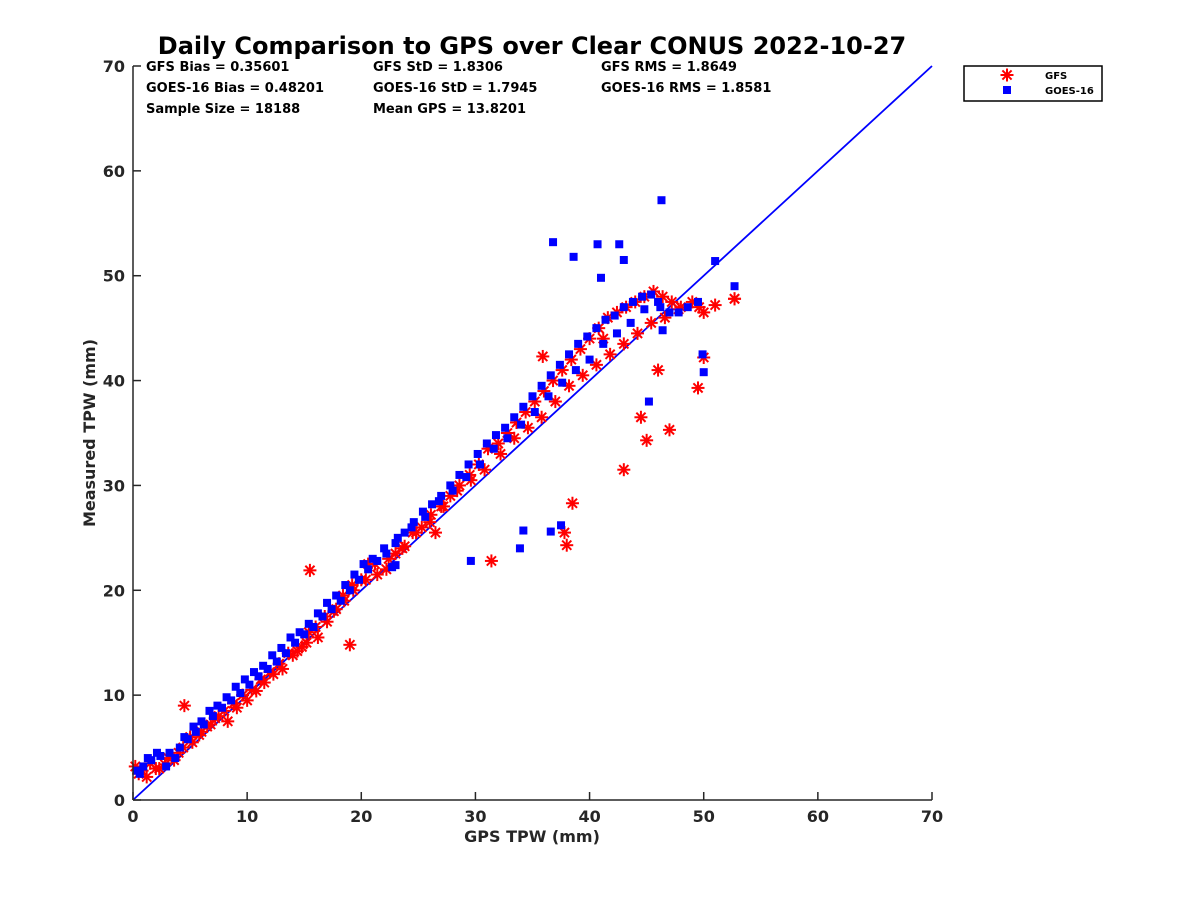 This screenshot has width=1200, height=900. What do you see at coordinates (532, 836) in the screenshot?
I see `x-axis-label: GPS TPW (mm)` at bounding box center [532, 836].